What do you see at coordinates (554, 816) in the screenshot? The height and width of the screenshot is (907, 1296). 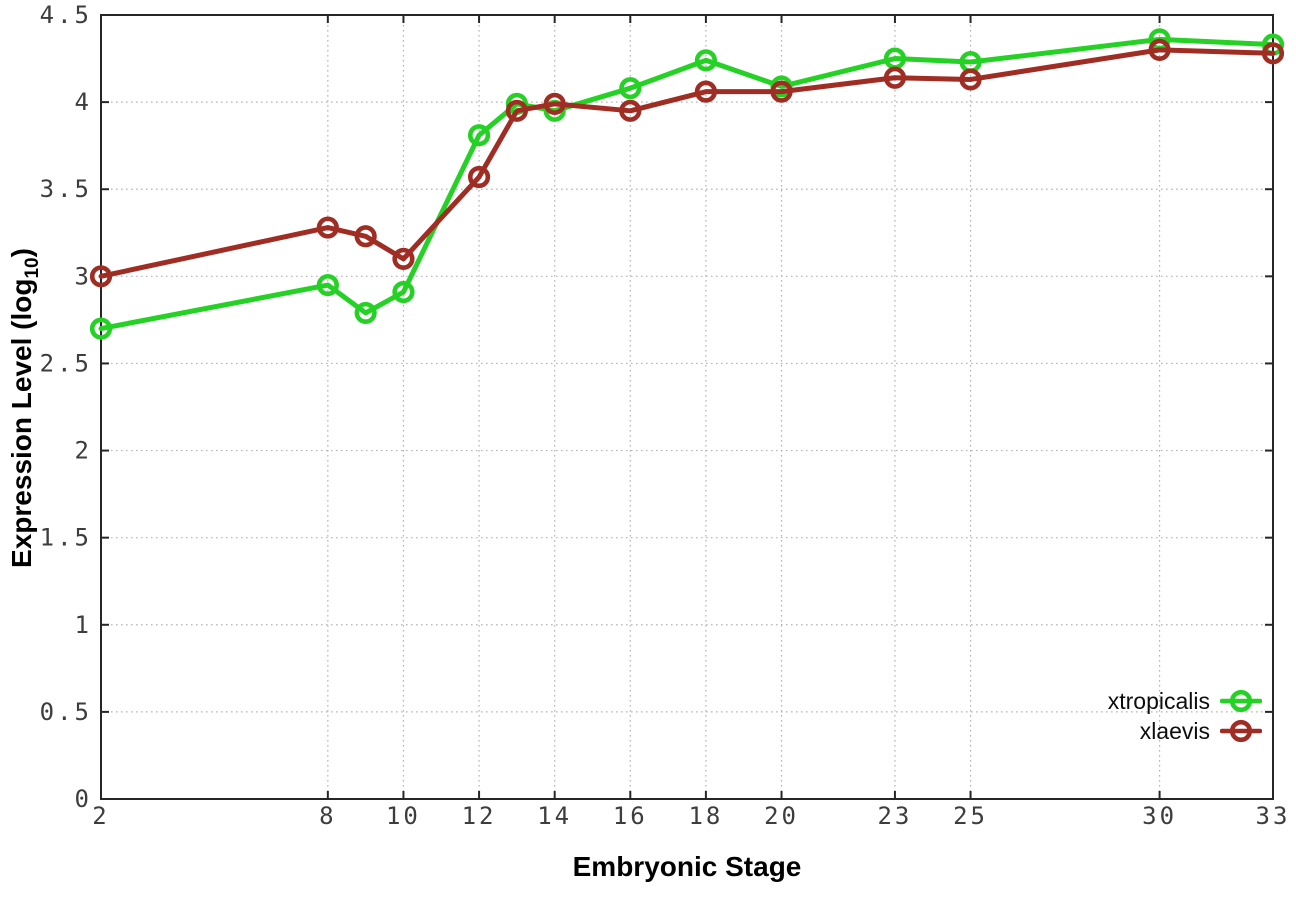 I see `x-tick-label: 14` at bounding box center [554, 816].